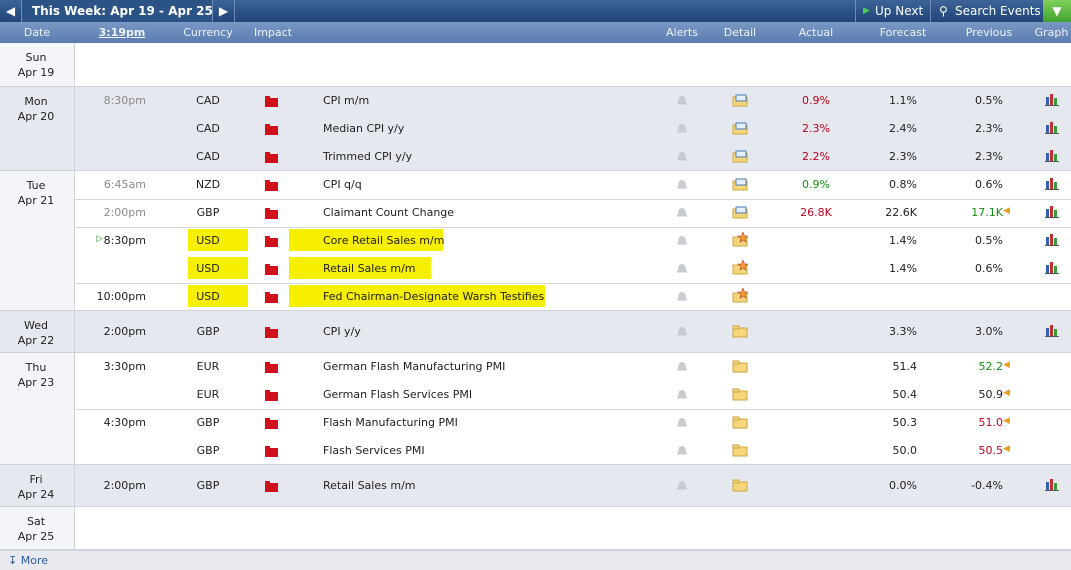 This screenshot has height=570, width=1071. Describe the element at coordinates (892, 11) in the screenshot. I see `up-next-button: ▶ Up Next` at that location.